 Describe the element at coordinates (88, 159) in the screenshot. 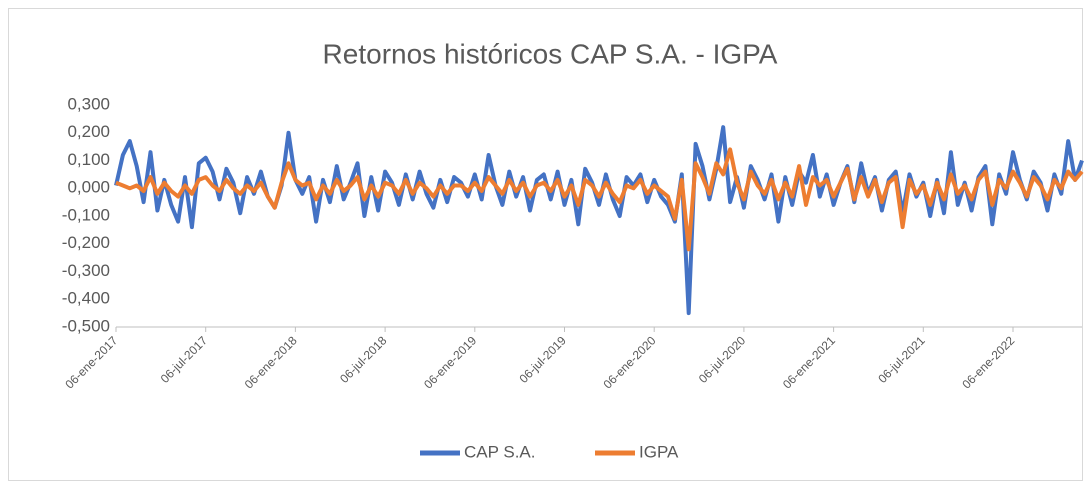

I see `y-tick-label: 0,100` at that location.